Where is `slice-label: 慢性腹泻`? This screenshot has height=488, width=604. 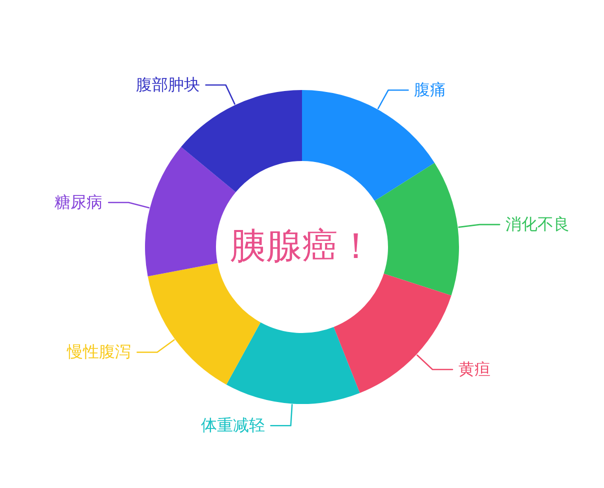 slice-label: 慢性腹泻 is located at coordinates (99, 352).